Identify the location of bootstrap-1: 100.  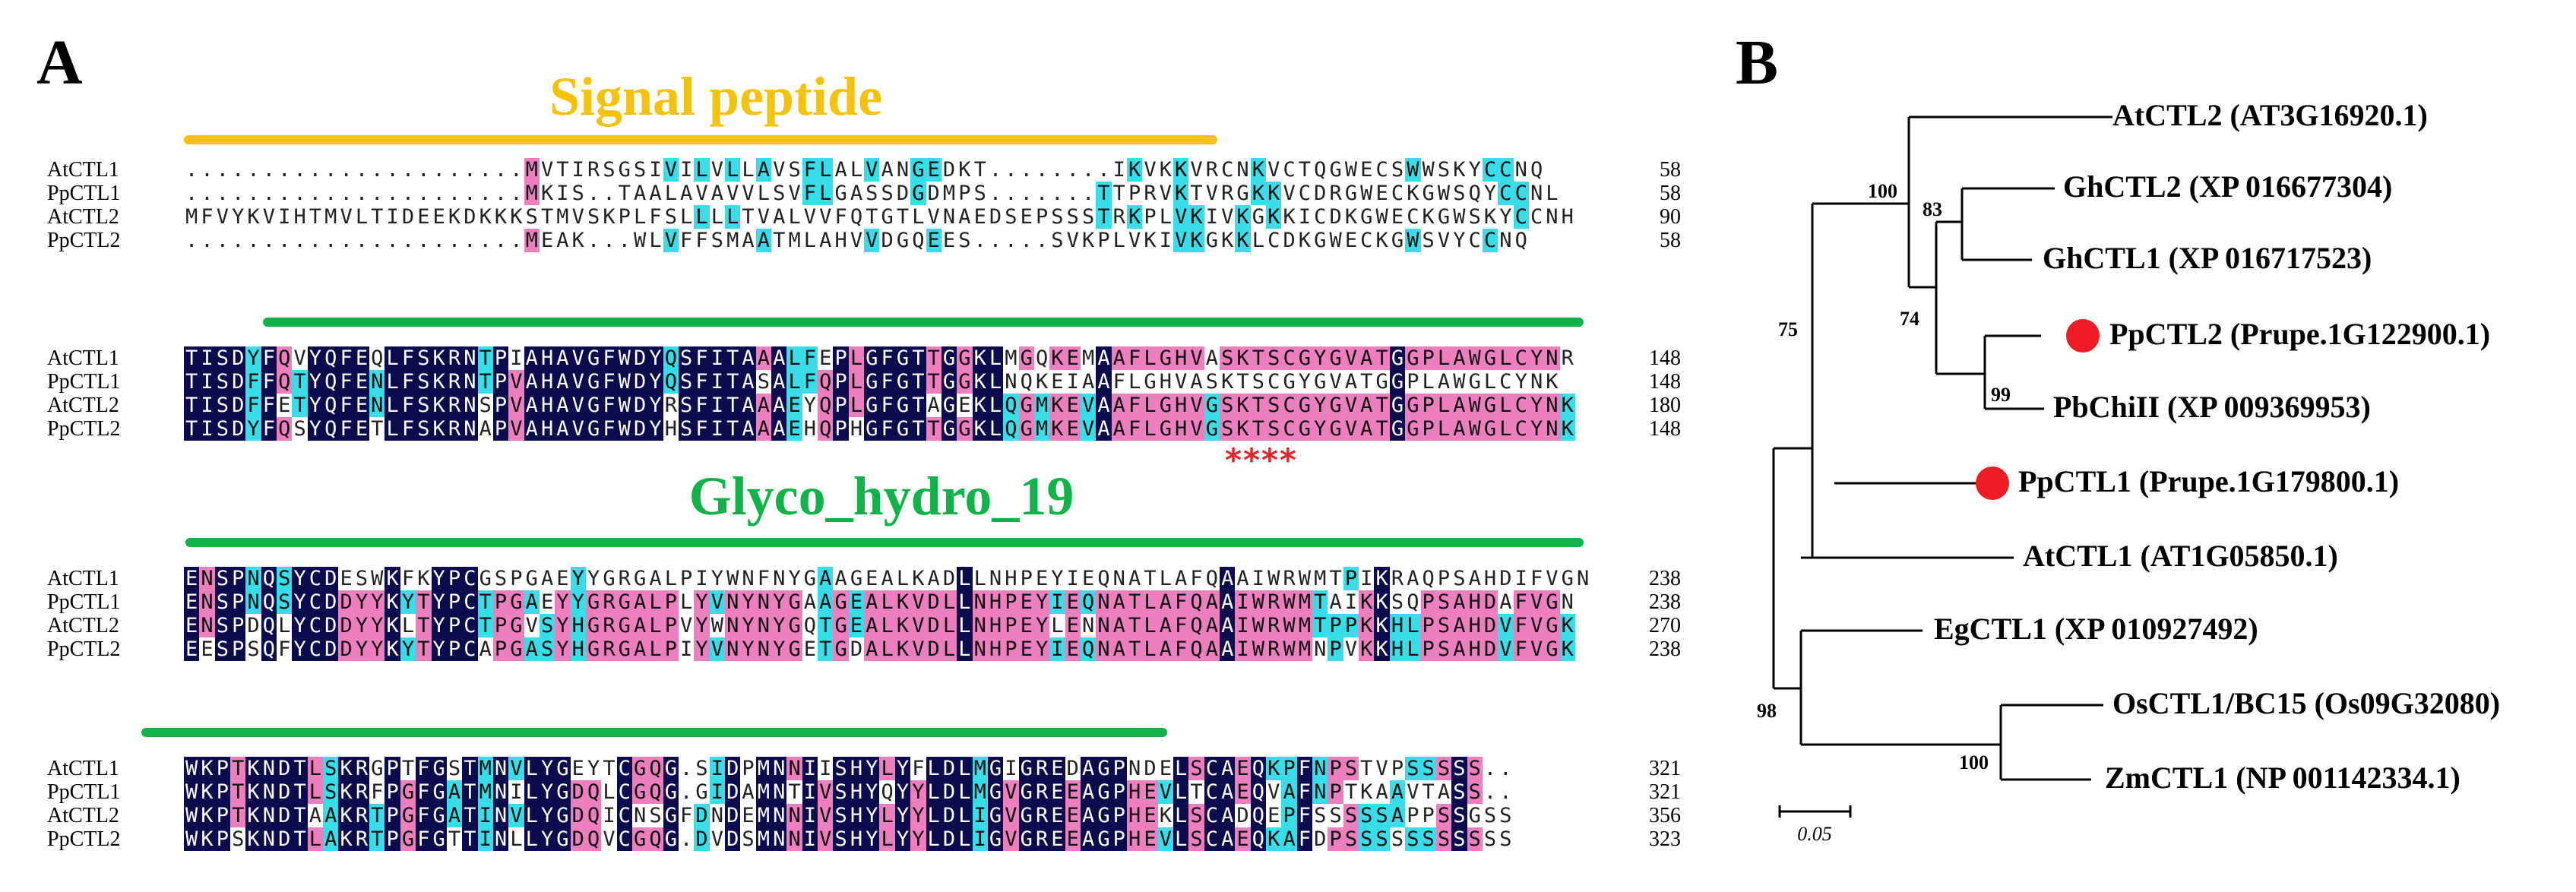
(1882, 191).